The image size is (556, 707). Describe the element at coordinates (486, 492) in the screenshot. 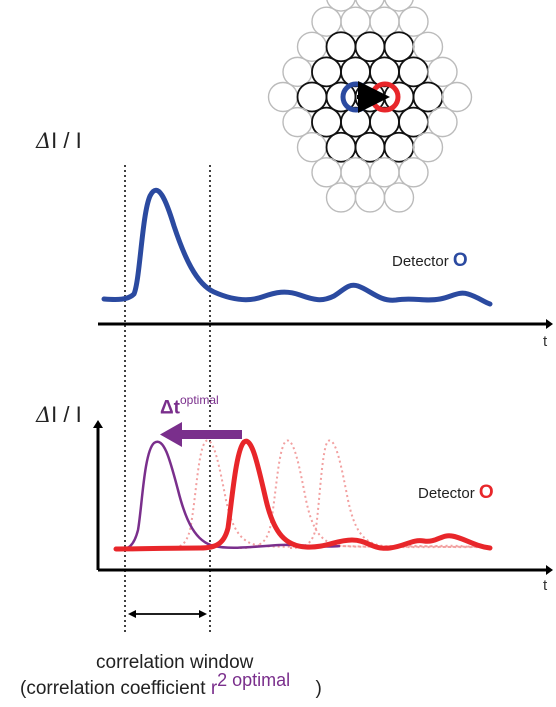

I see `red-ring-glyph: O` at that location.